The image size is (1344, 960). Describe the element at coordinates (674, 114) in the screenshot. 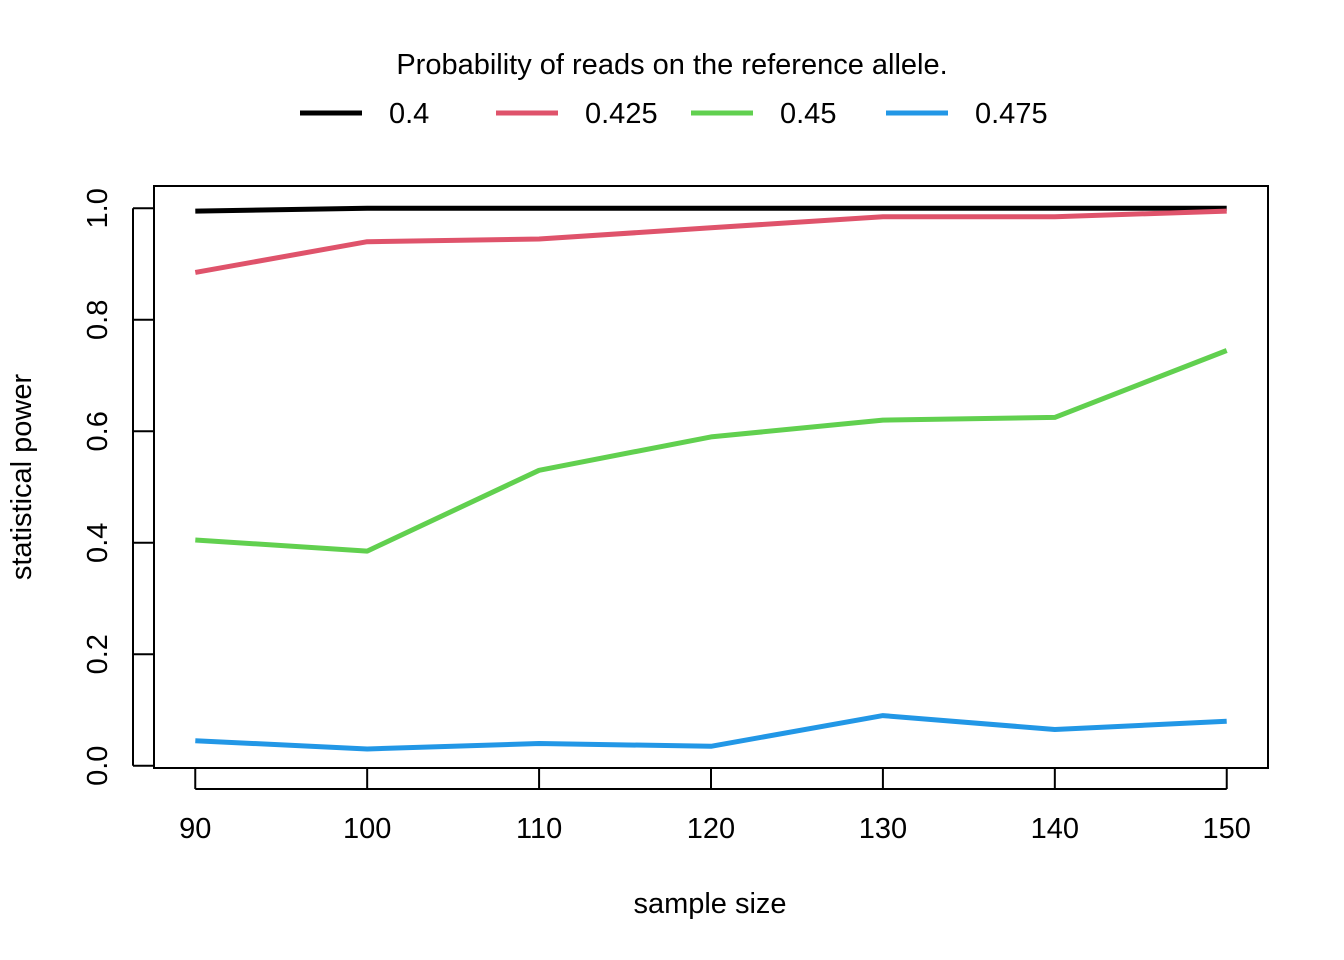

I see `legend: 0.4 0.425 0.45 0.475` at that location.